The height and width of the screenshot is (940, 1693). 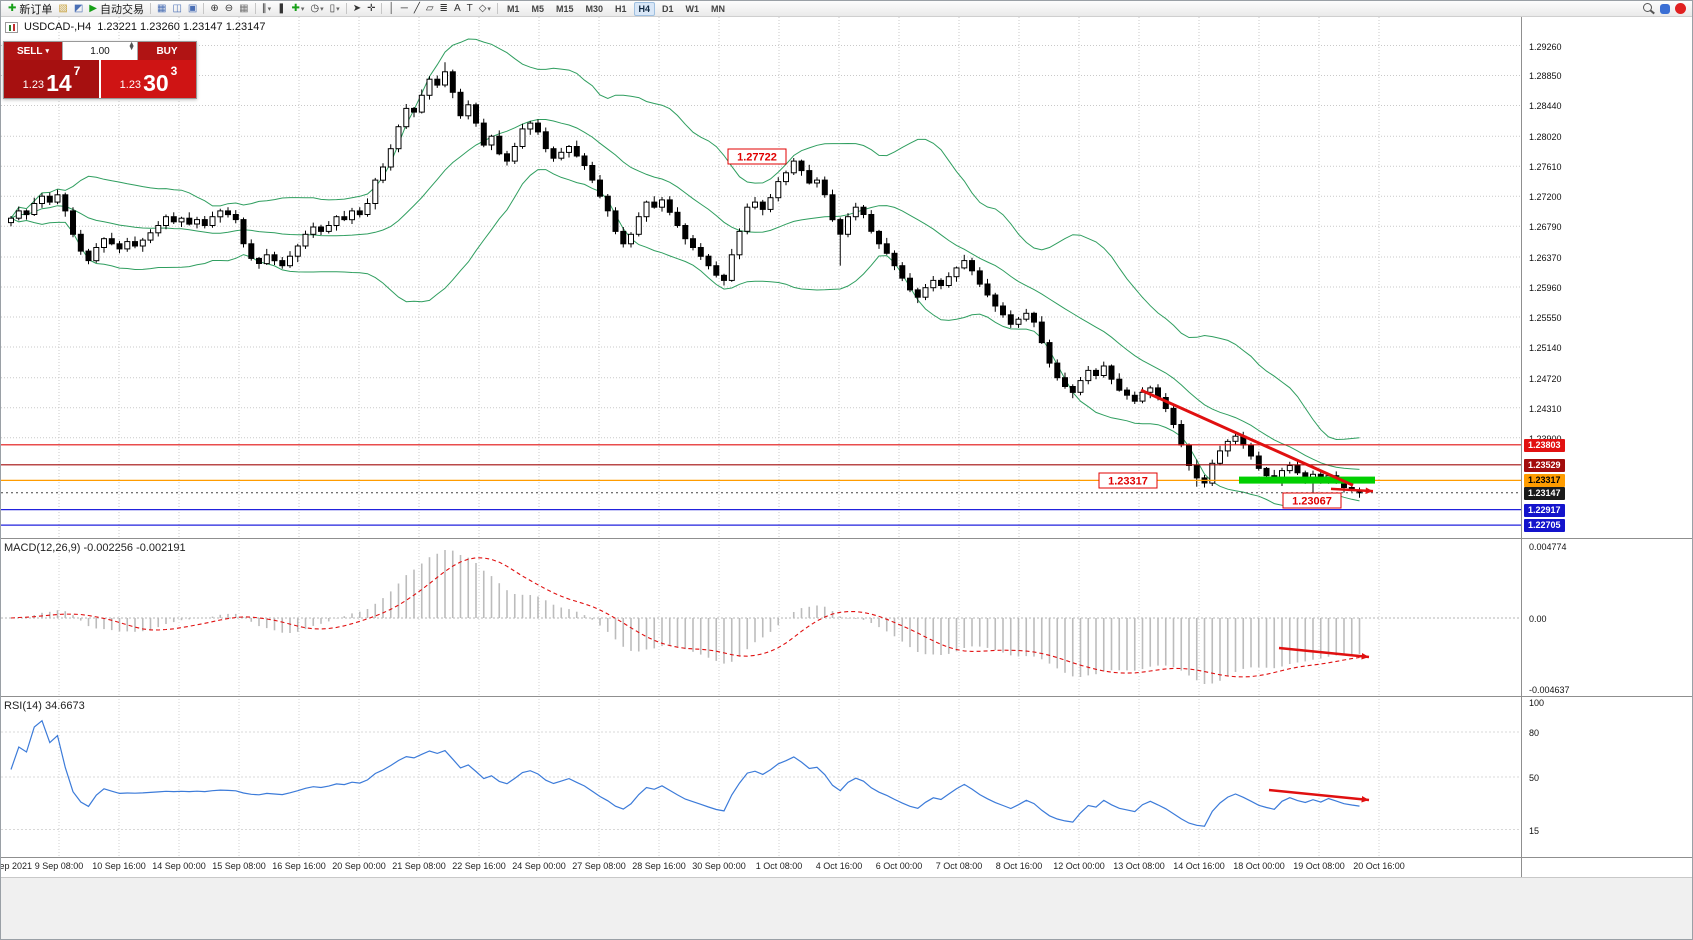 What do you see at coordinates (229, 8) in the screenshot?
I see `zoom-out-icon: ⊖` at bounding box center [229, 8].